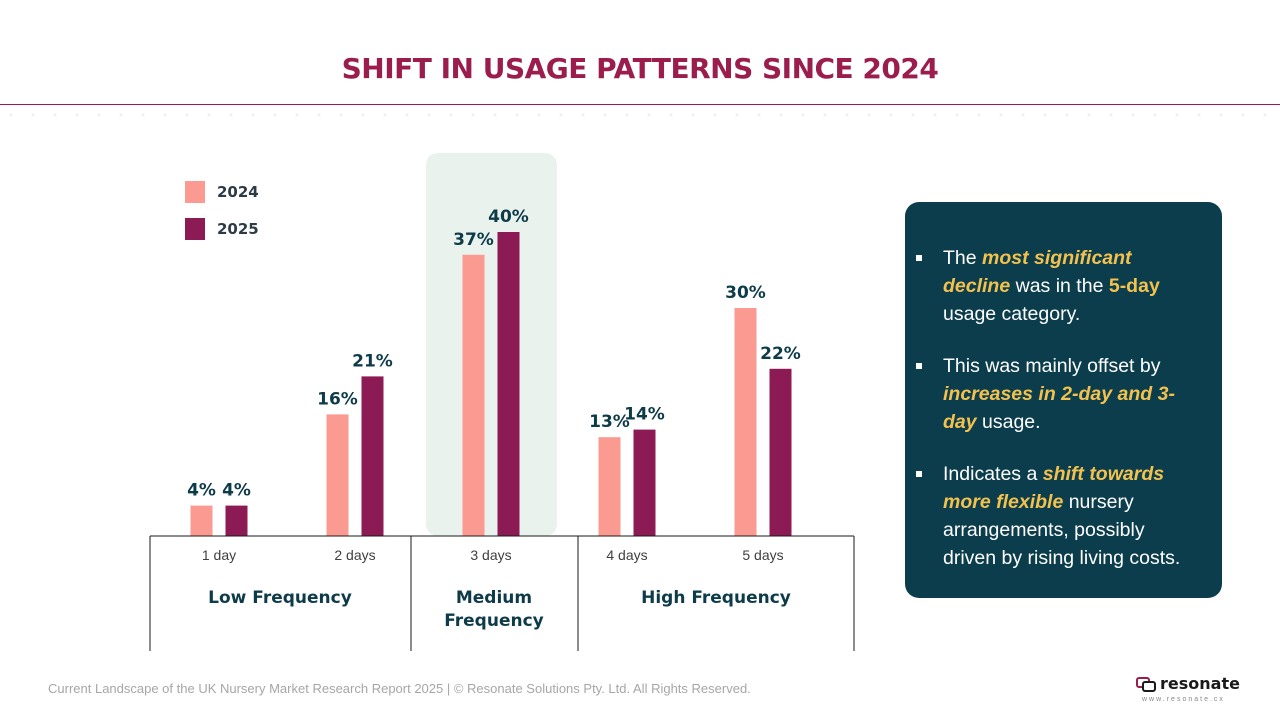 This screenshot has height=720, width=1280. What do you see at coordinates (1008, 422) in the screenshot?
I see `insight-text: usage.` at bounding box center [1008, 422].